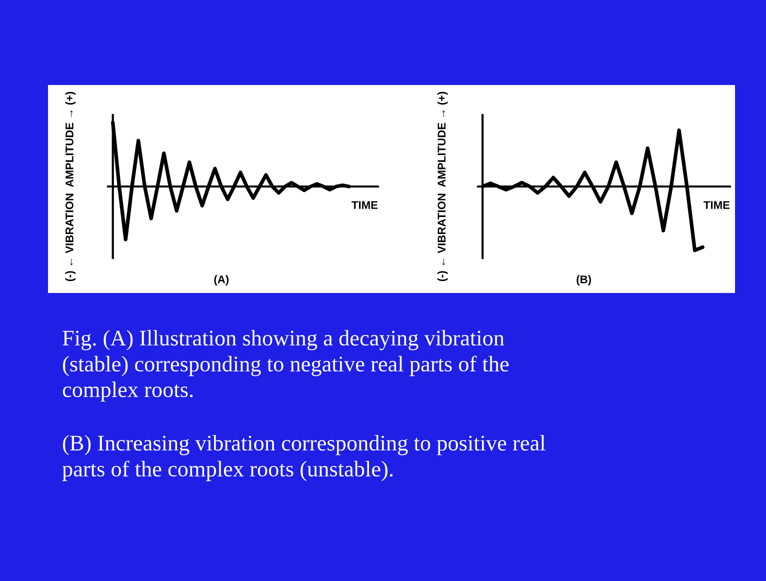  I want to click on text: Fig. (A) Illustration showing a decaying vibration (stable) corresponding to negative real parts of the complex roots., so click(285, 366).